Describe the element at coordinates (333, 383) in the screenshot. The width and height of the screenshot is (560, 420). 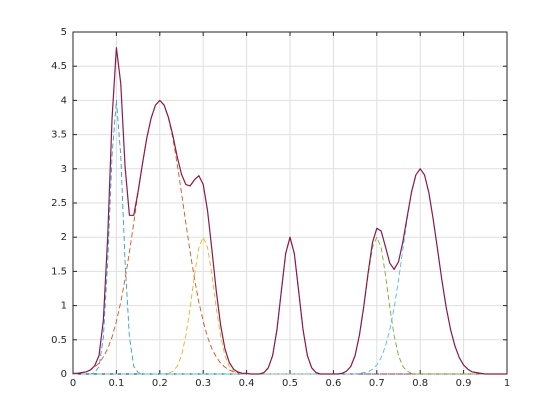
I see `x-tick-label: 0.6` at that location.